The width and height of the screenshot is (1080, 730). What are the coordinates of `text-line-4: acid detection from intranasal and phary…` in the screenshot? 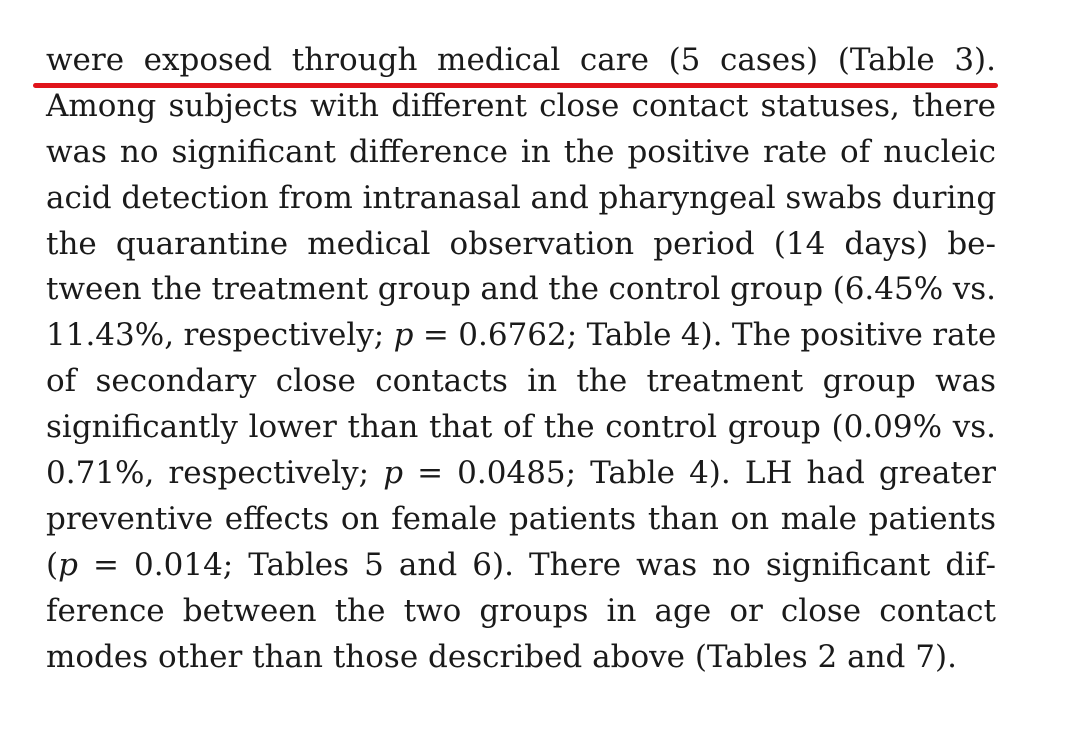 It's located at (521, 199).